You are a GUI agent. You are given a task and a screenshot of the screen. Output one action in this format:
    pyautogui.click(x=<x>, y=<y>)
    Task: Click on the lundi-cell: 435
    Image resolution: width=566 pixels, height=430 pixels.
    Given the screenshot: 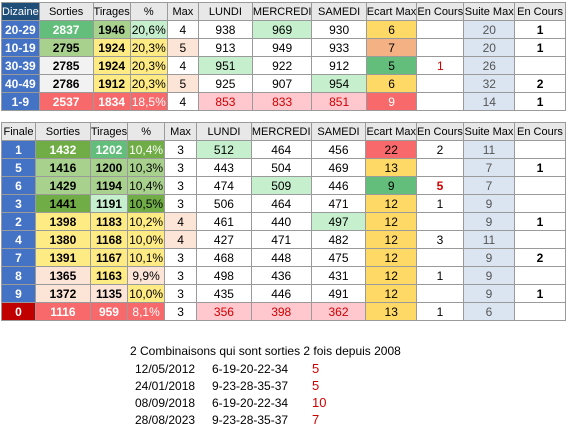 What is the action you would take?
    pyautogui.click(x=224, y=293)
    